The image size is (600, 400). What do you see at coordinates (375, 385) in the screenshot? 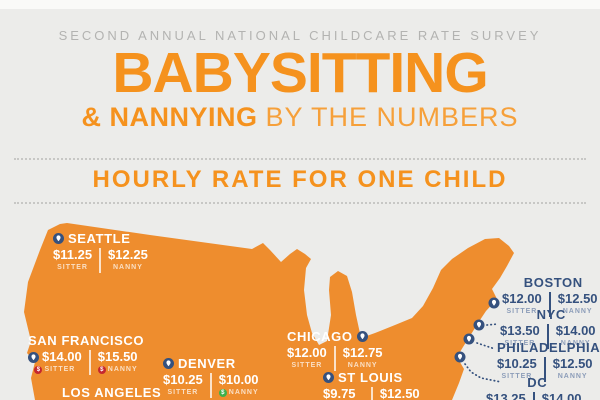
I see `city-st-louis: ST LOUIS $9.75 $SITTER $12.50 NANNY` at bounding box center [375, 385].